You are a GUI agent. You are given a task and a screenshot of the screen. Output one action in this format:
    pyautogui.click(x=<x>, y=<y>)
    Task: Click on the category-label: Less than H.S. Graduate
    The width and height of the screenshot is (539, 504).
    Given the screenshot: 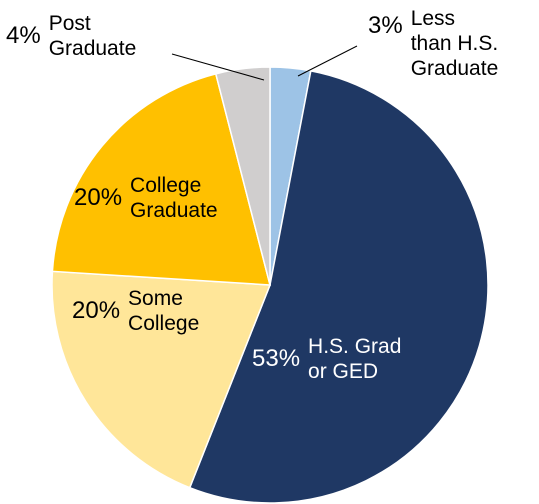 What is the action you would take?
    pyautogui.click(x=454, y=43)
    